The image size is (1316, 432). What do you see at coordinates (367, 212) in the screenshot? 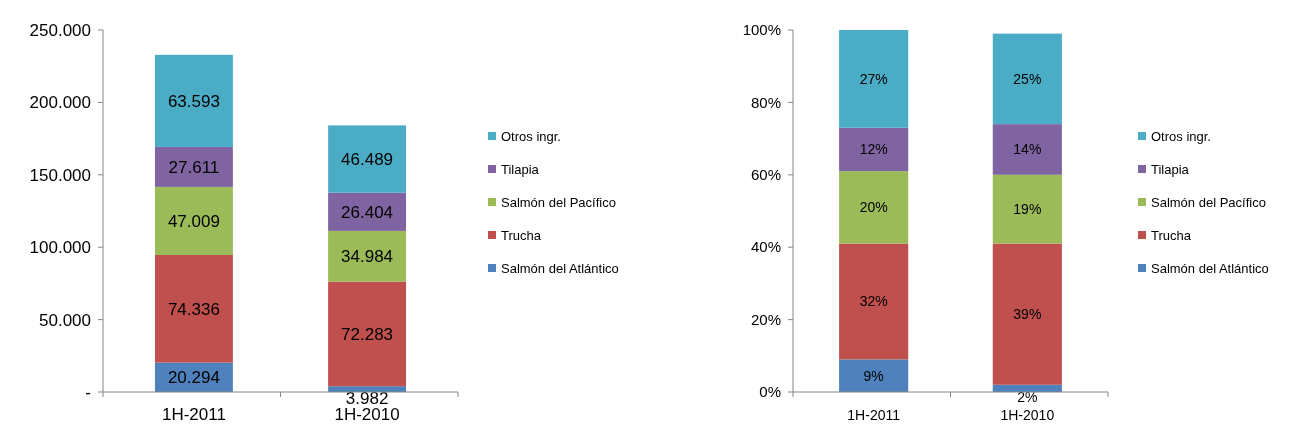
I see `data-label: 26.404` at bounding box center [367, 212].